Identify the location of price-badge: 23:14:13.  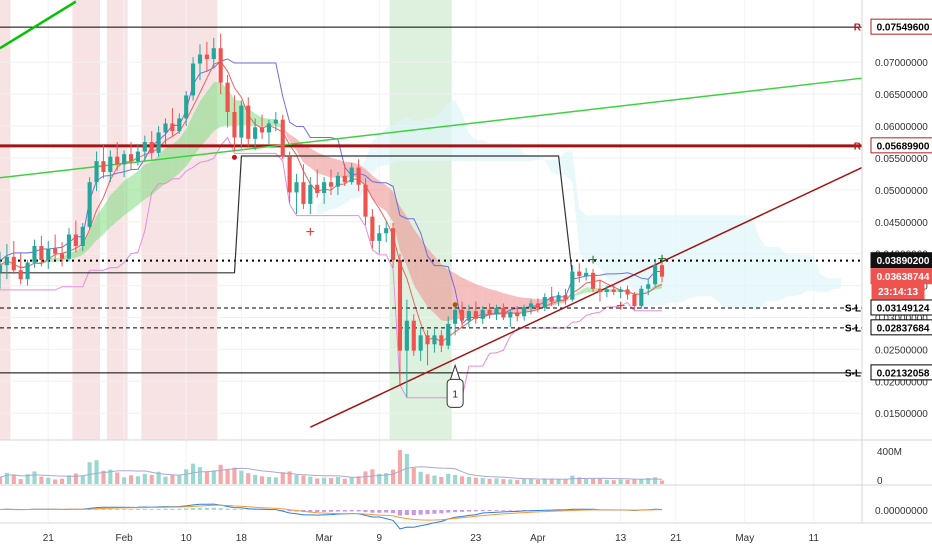
(898, 291).